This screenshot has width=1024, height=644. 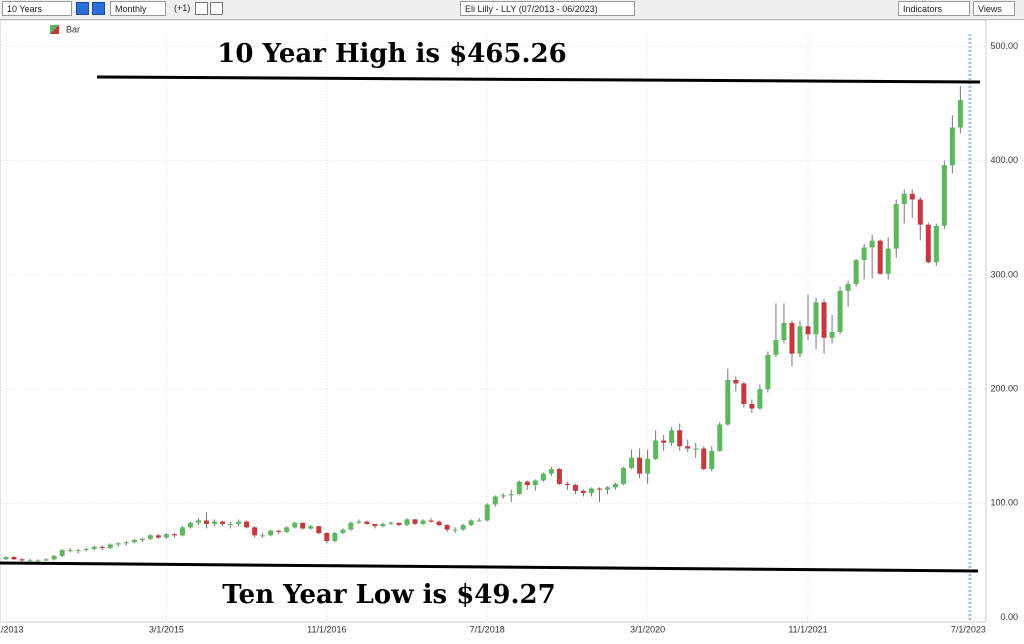 What do you see at coordinates (54, 29) in the screenshot?
I see `legend-swatch-down` at bounding box center [54, 29].